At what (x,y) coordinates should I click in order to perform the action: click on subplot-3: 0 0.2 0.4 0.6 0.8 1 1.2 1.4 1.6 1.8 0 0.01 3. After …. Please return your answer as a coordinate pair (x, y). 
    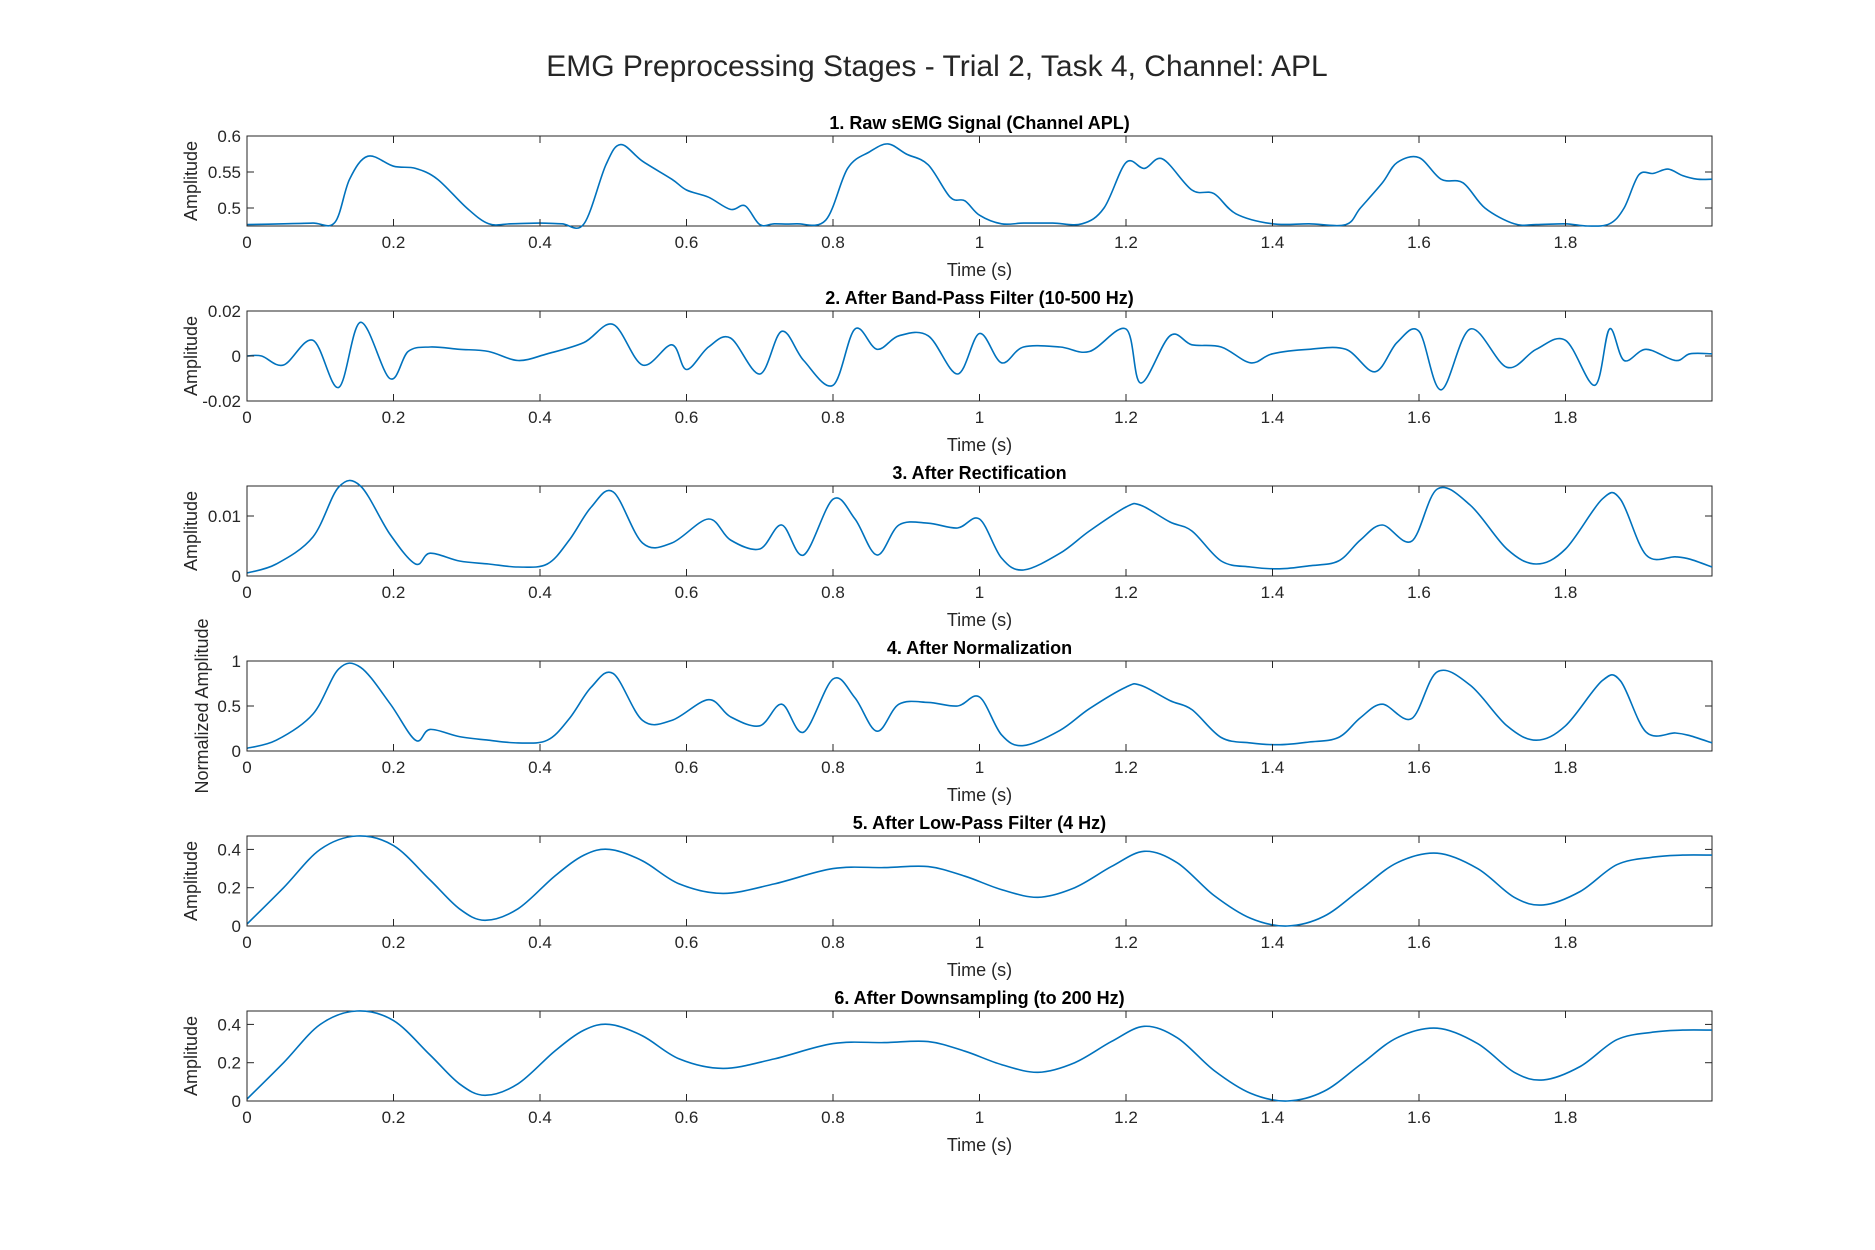
    Looking at the image, I should click on (947, 546).